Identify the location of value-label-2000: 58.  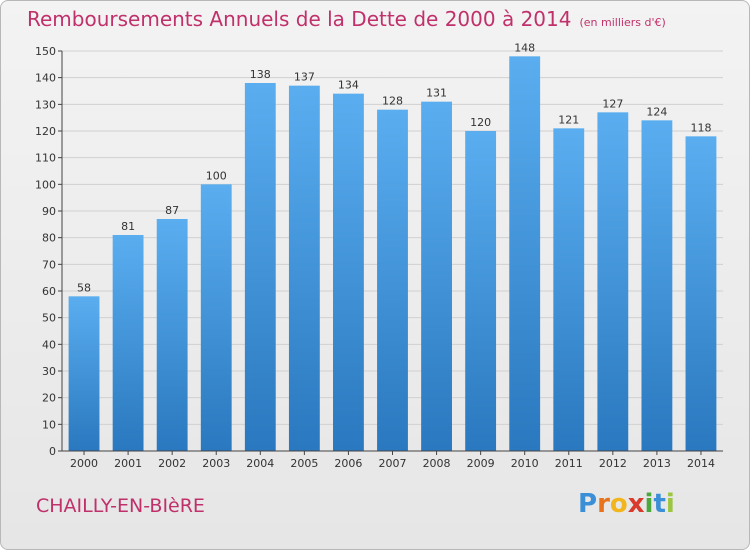
(84, 287).